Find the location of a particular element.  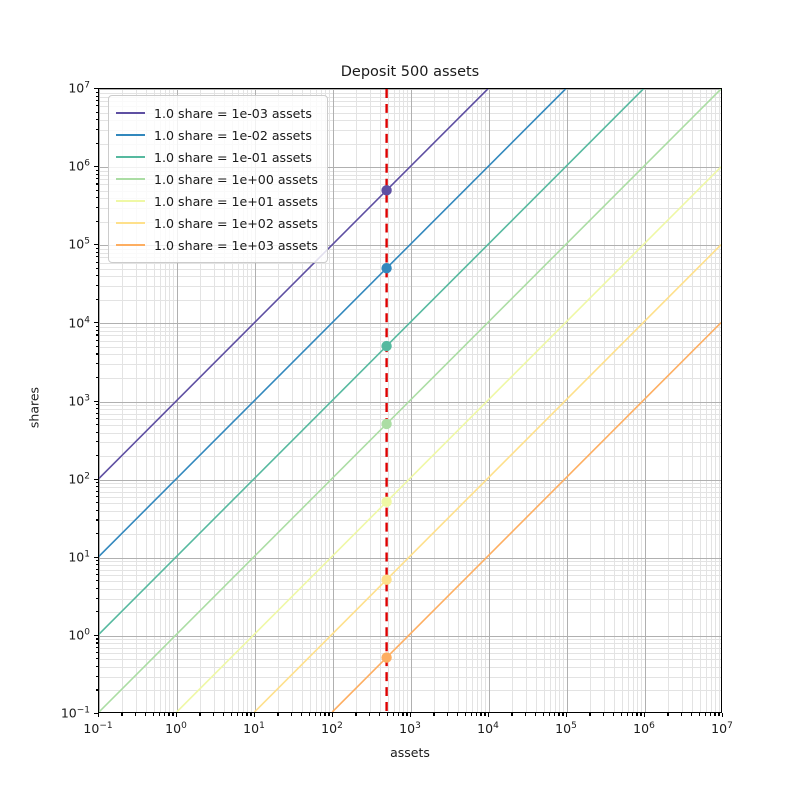

legend-item-6: 1.0 share = 1e+03 assets is located at coordinates (217, 245).